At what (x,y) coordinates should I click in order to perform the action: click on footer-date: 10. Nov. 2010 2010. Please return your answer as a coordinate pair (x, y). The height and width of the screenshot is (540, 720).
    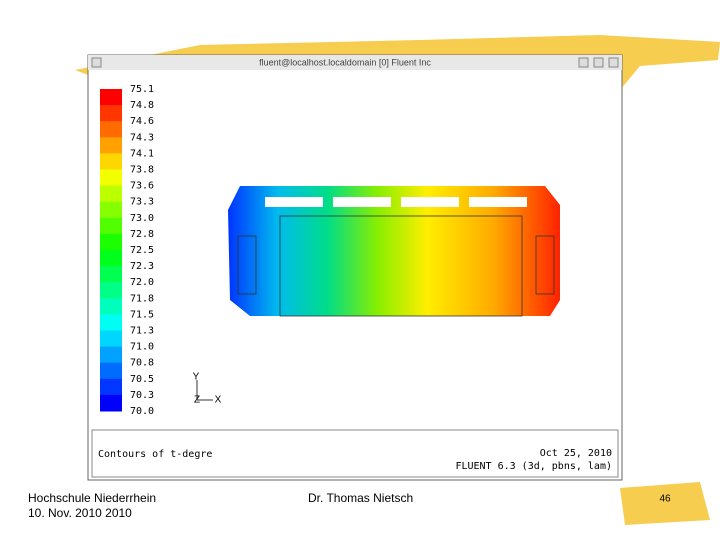
    Looking at the image, I should click on (80, 513).